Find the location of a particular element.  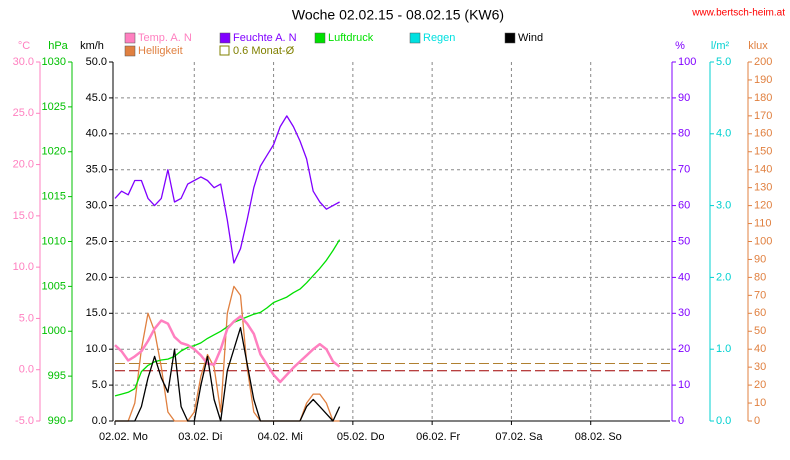

tick-label: 3.0 is located at coordinates (723, 206).